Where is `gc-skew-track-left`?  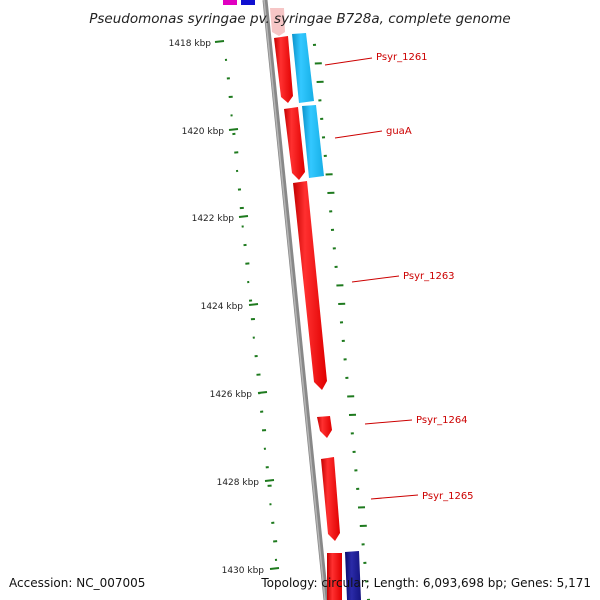
gc-skew-track-left is located at coordinates (251, 309).